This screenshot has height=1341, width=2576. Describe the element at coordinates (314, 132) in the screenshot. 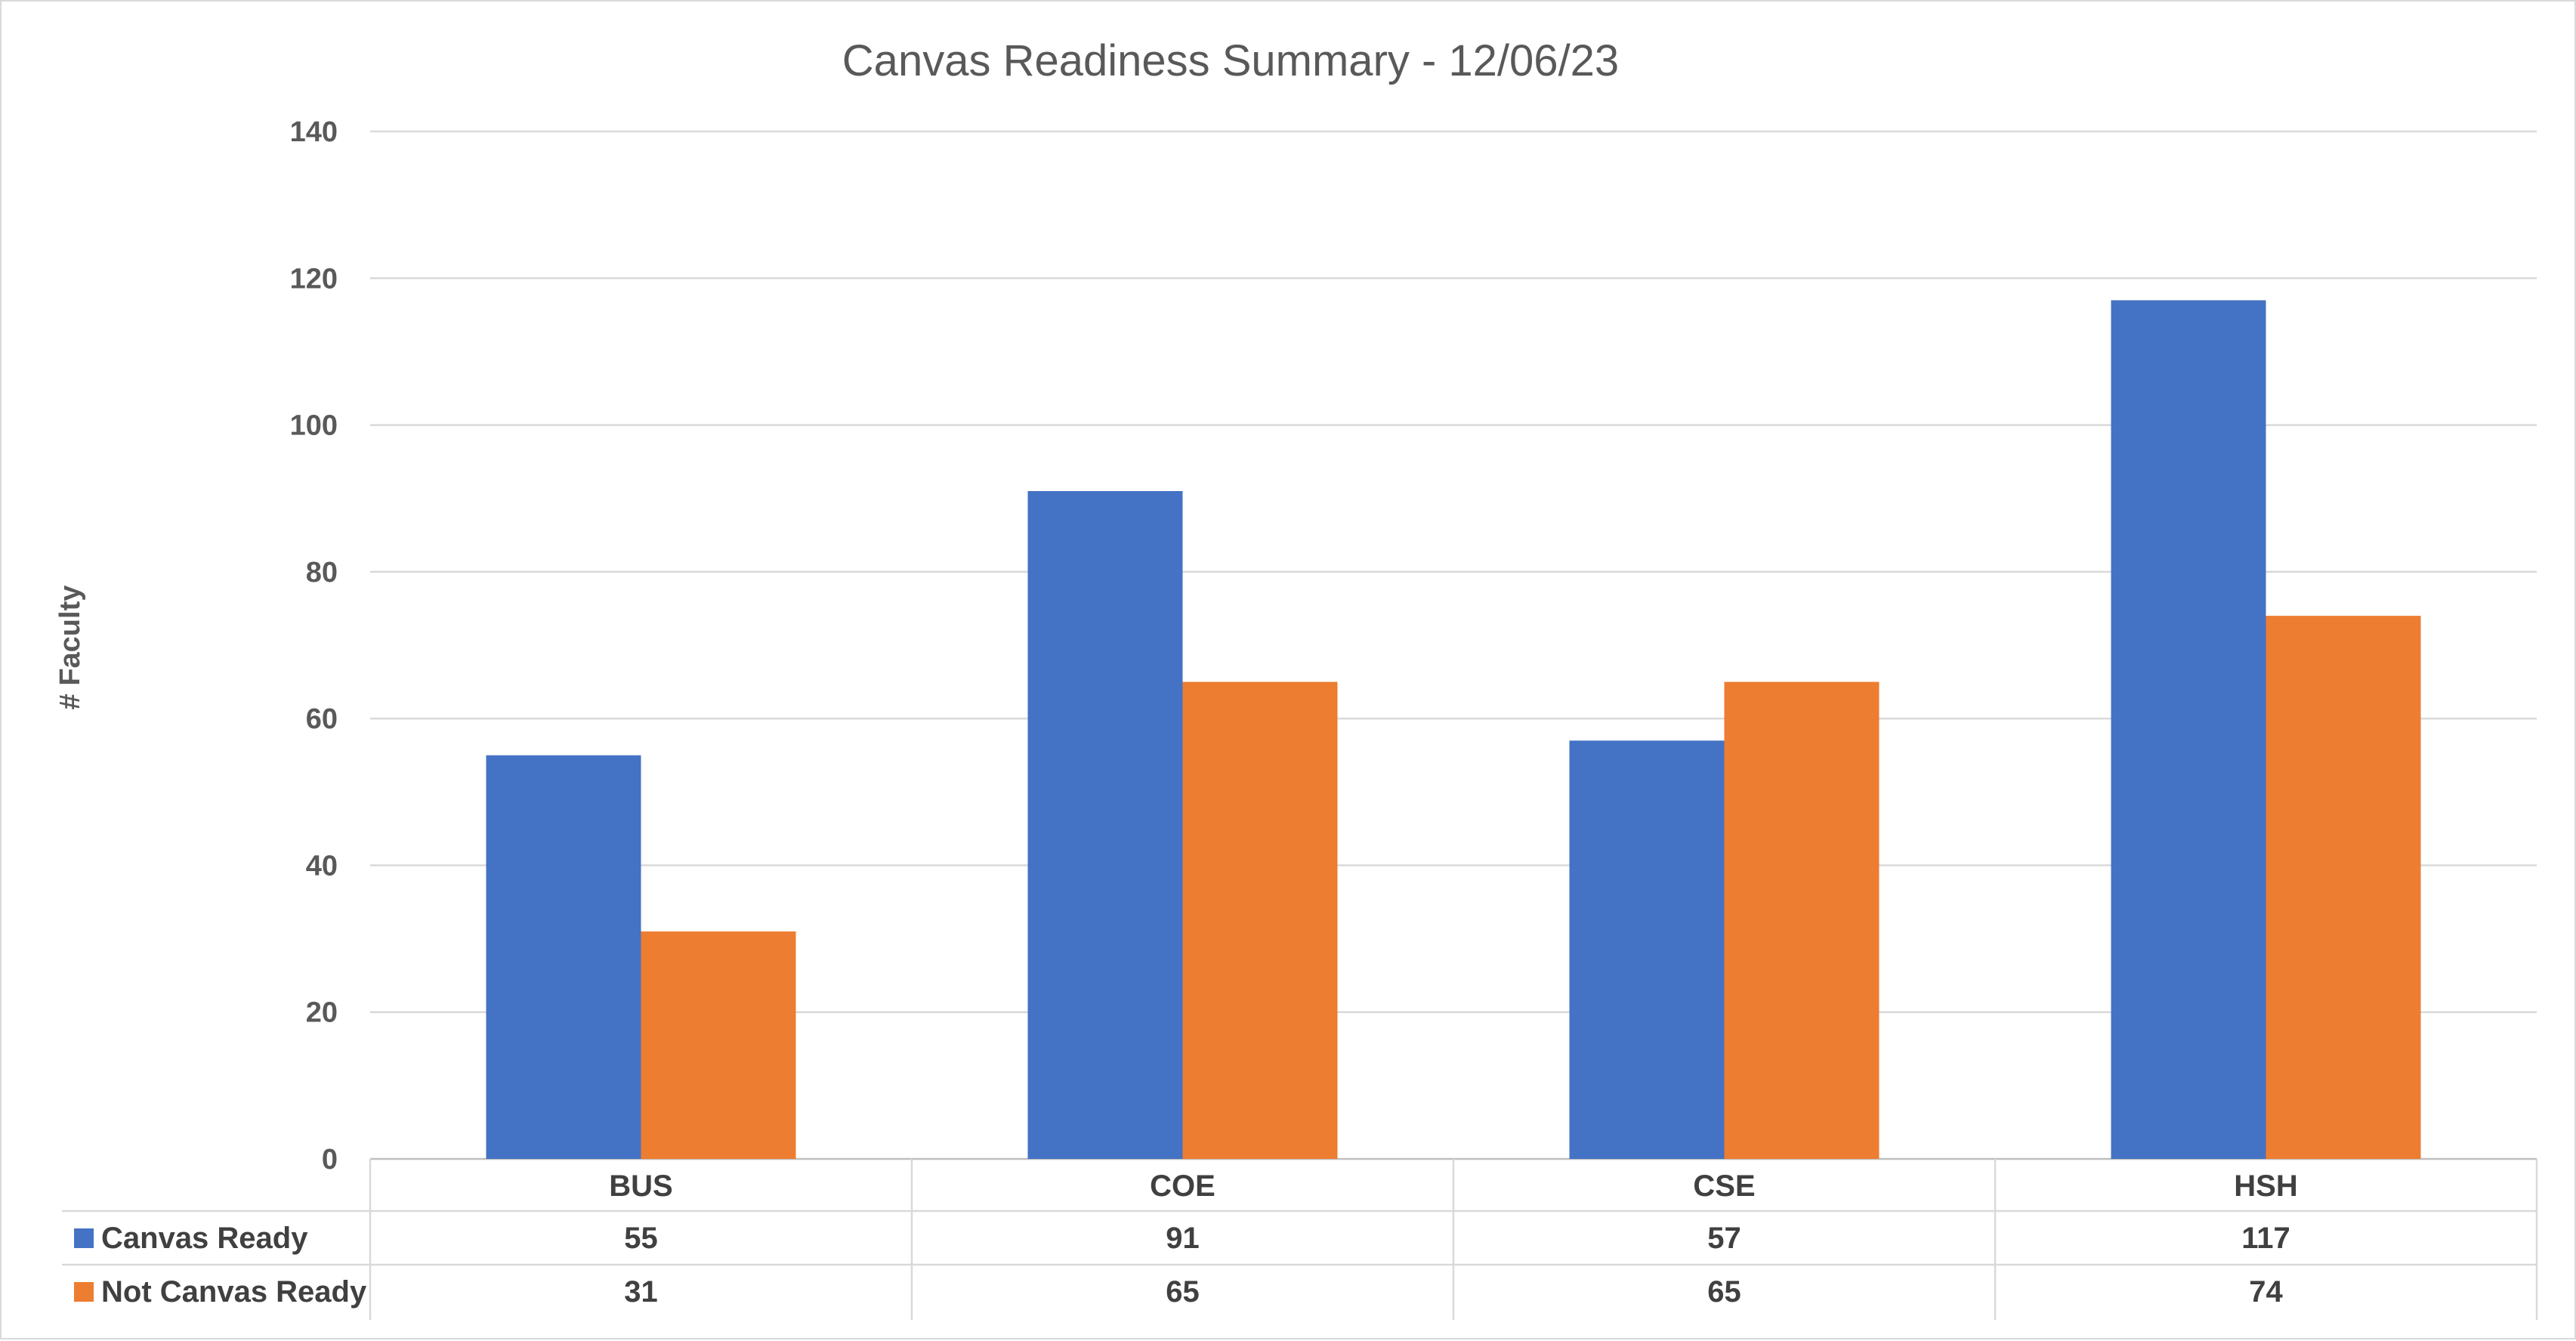

I see `y-tick-label: 140` at that location.